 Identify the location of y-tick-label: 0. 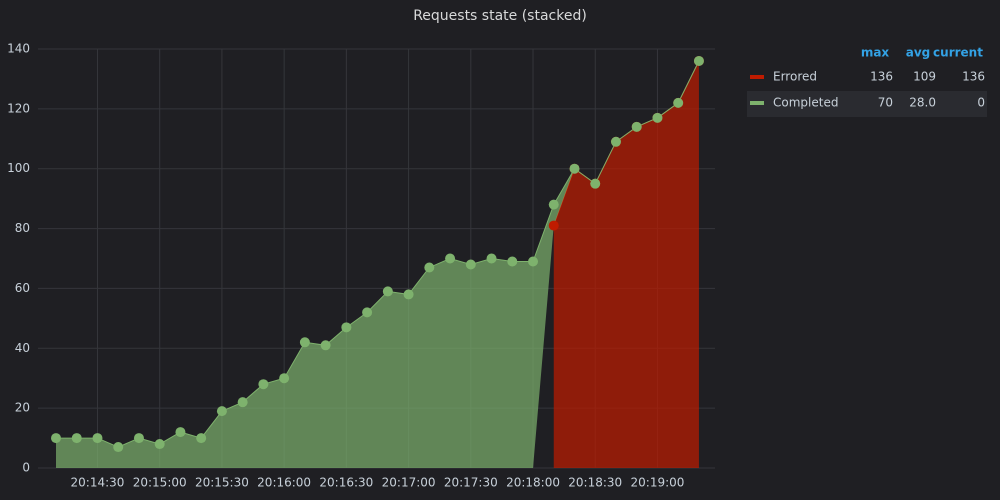
(26, 468).